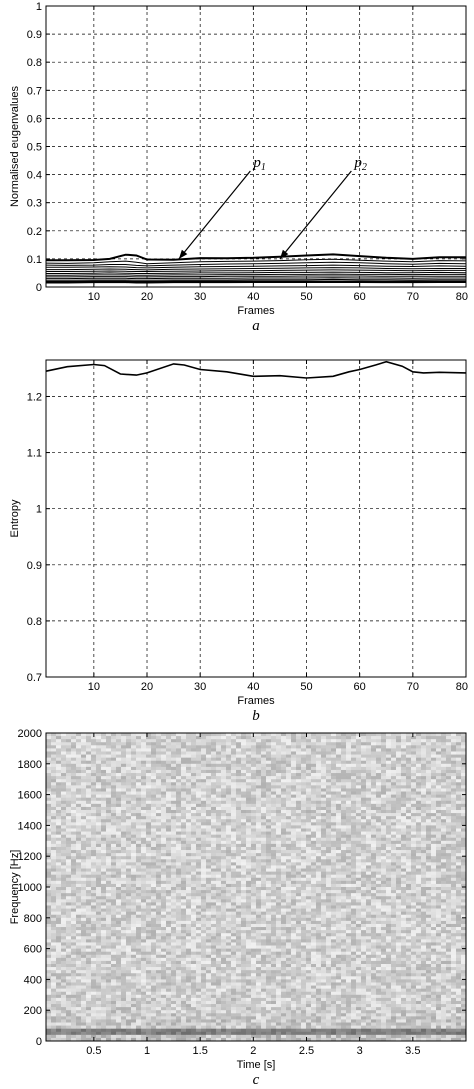 The image size is (474, 1089). Describe the element at coordinates (256, 279) in the screenshot. I see `eigenvalue-series-line` at that location.